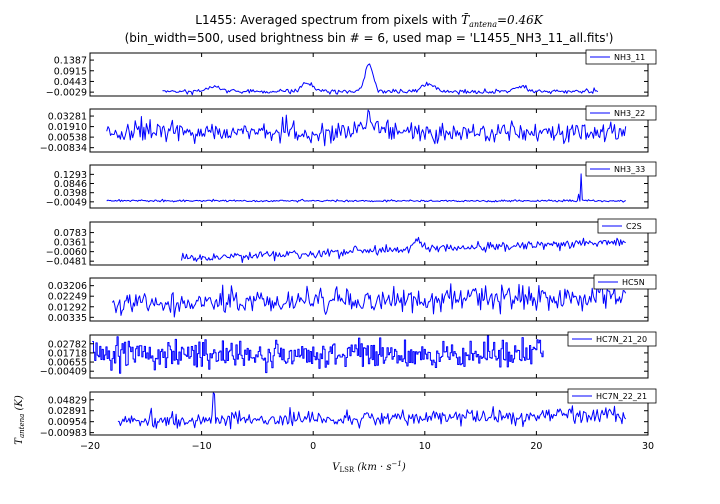 Image resolution: width=720 pixels, height=504 pixels. I want to click on x-tick-label: 0, so click(313, 446).